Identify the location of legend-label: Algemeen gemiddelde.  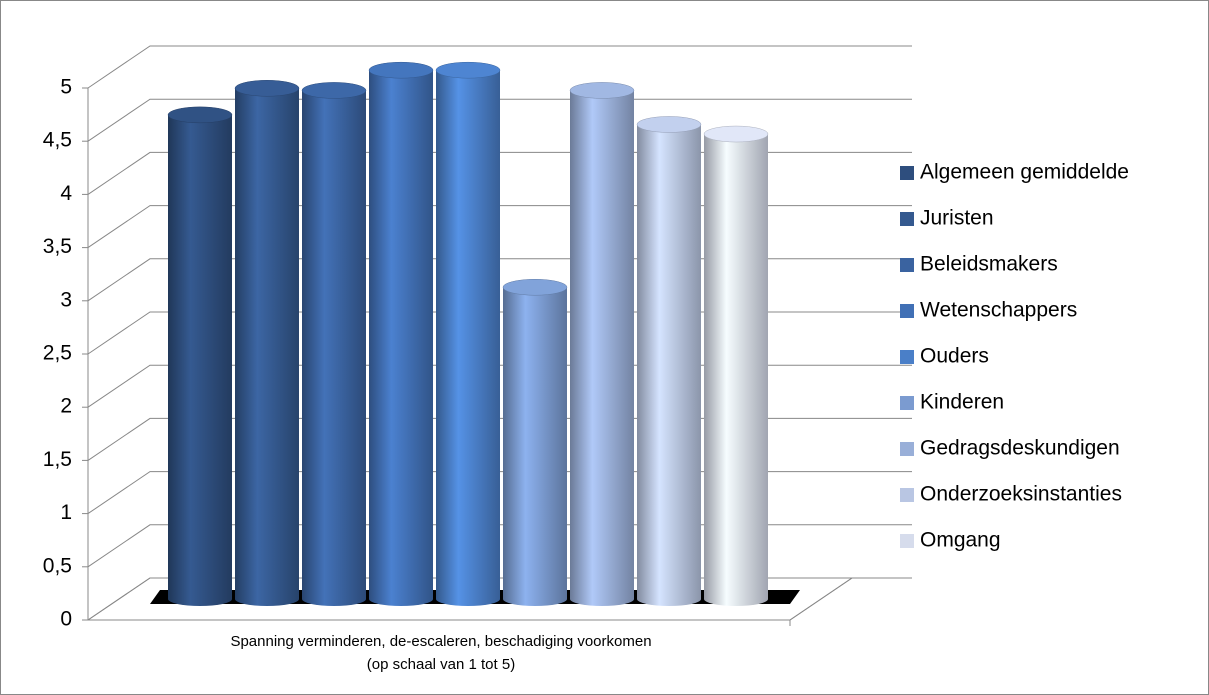
(1024, 172).